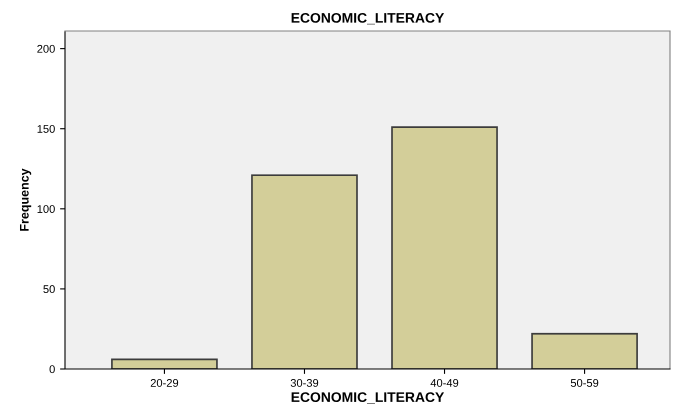 This screenshot has width=675, height=405. What do you see at coordinates (584, 383) in the screenshot?
I see `x-tick-label: 50-59` at bounding box center [584, 383].